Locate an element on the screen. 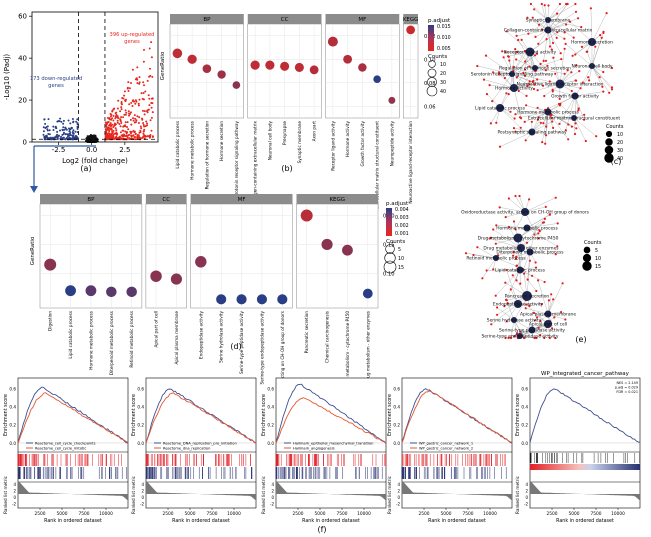 This screenshot has height=537, width=651. category-label: Chemical carcinogenesis is located at coordinates (327, 337).